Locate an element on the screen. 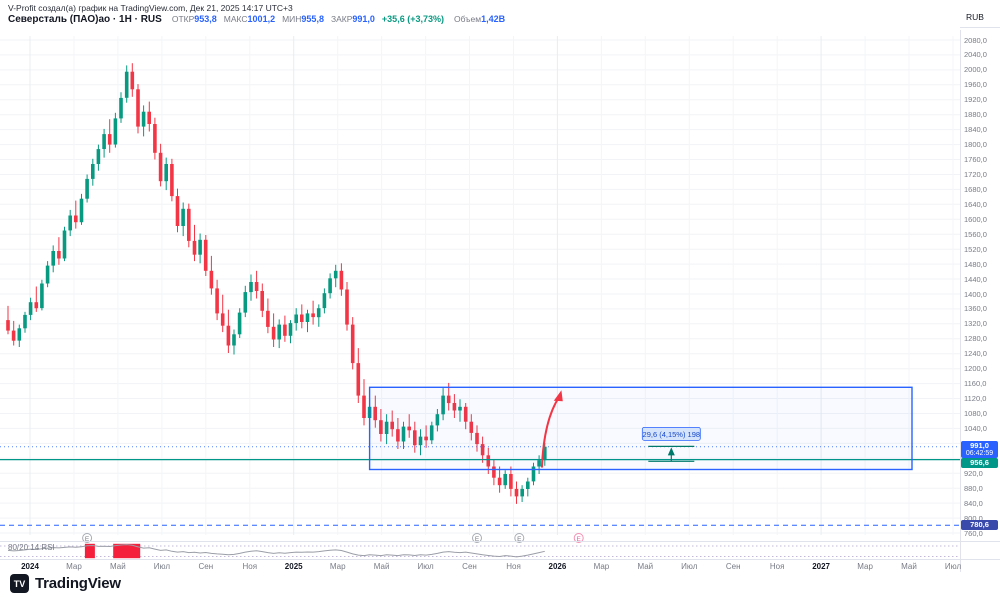  price-axis-label: 1800,0 is located at coordinates (975, 145).